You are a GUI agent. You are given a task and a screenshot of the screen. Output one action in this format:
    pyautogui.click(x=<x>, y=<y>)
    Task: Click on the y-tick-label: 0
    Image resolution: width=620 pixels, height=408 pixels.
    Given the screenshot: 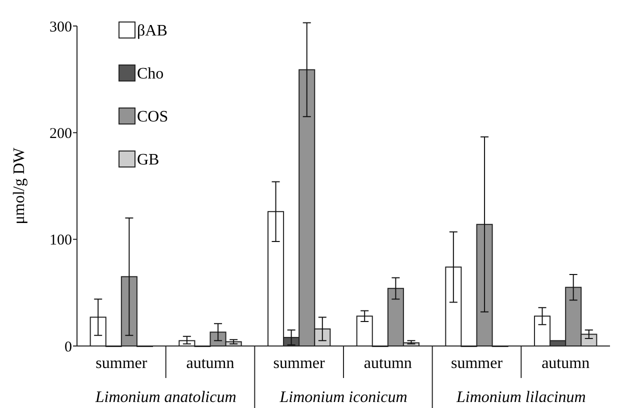 What is the action you would take?
    pyautogui.click(x=68, y=347)
    